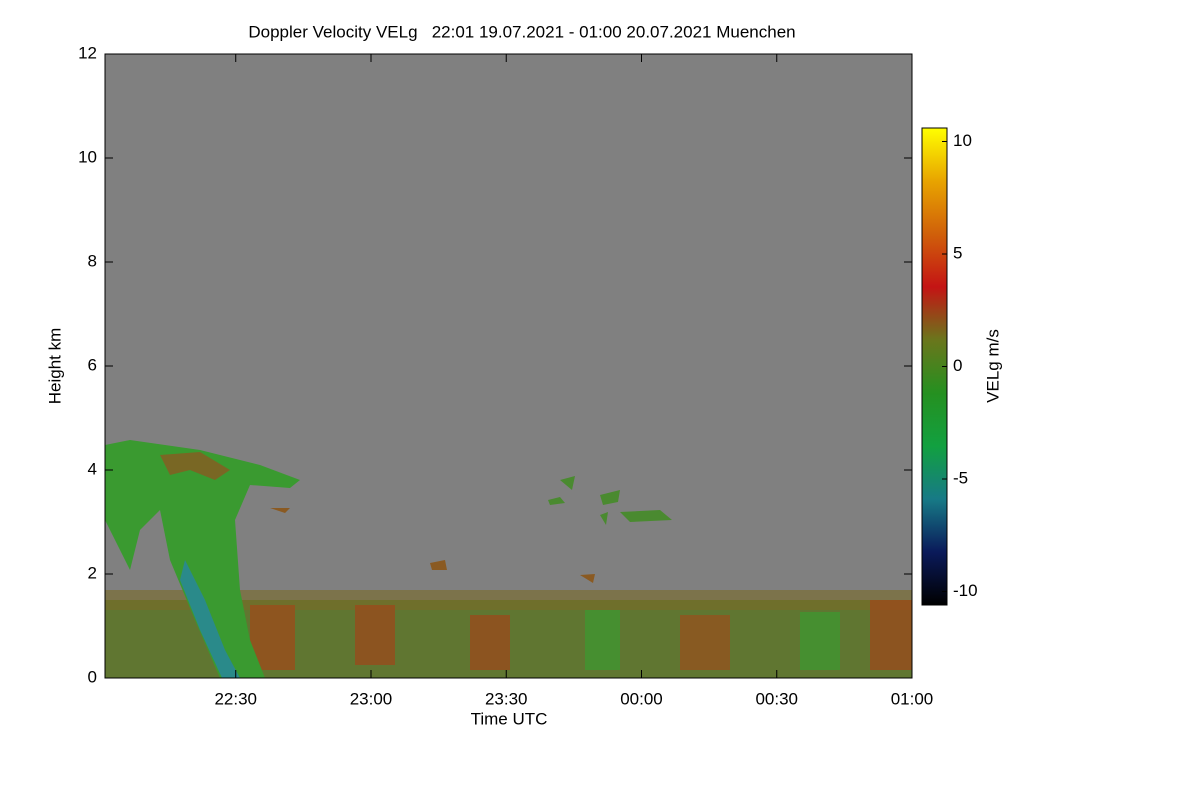 This screenshot has height=800, width=1200. I want to click on y-tick-label: 2, so click(92, 572).